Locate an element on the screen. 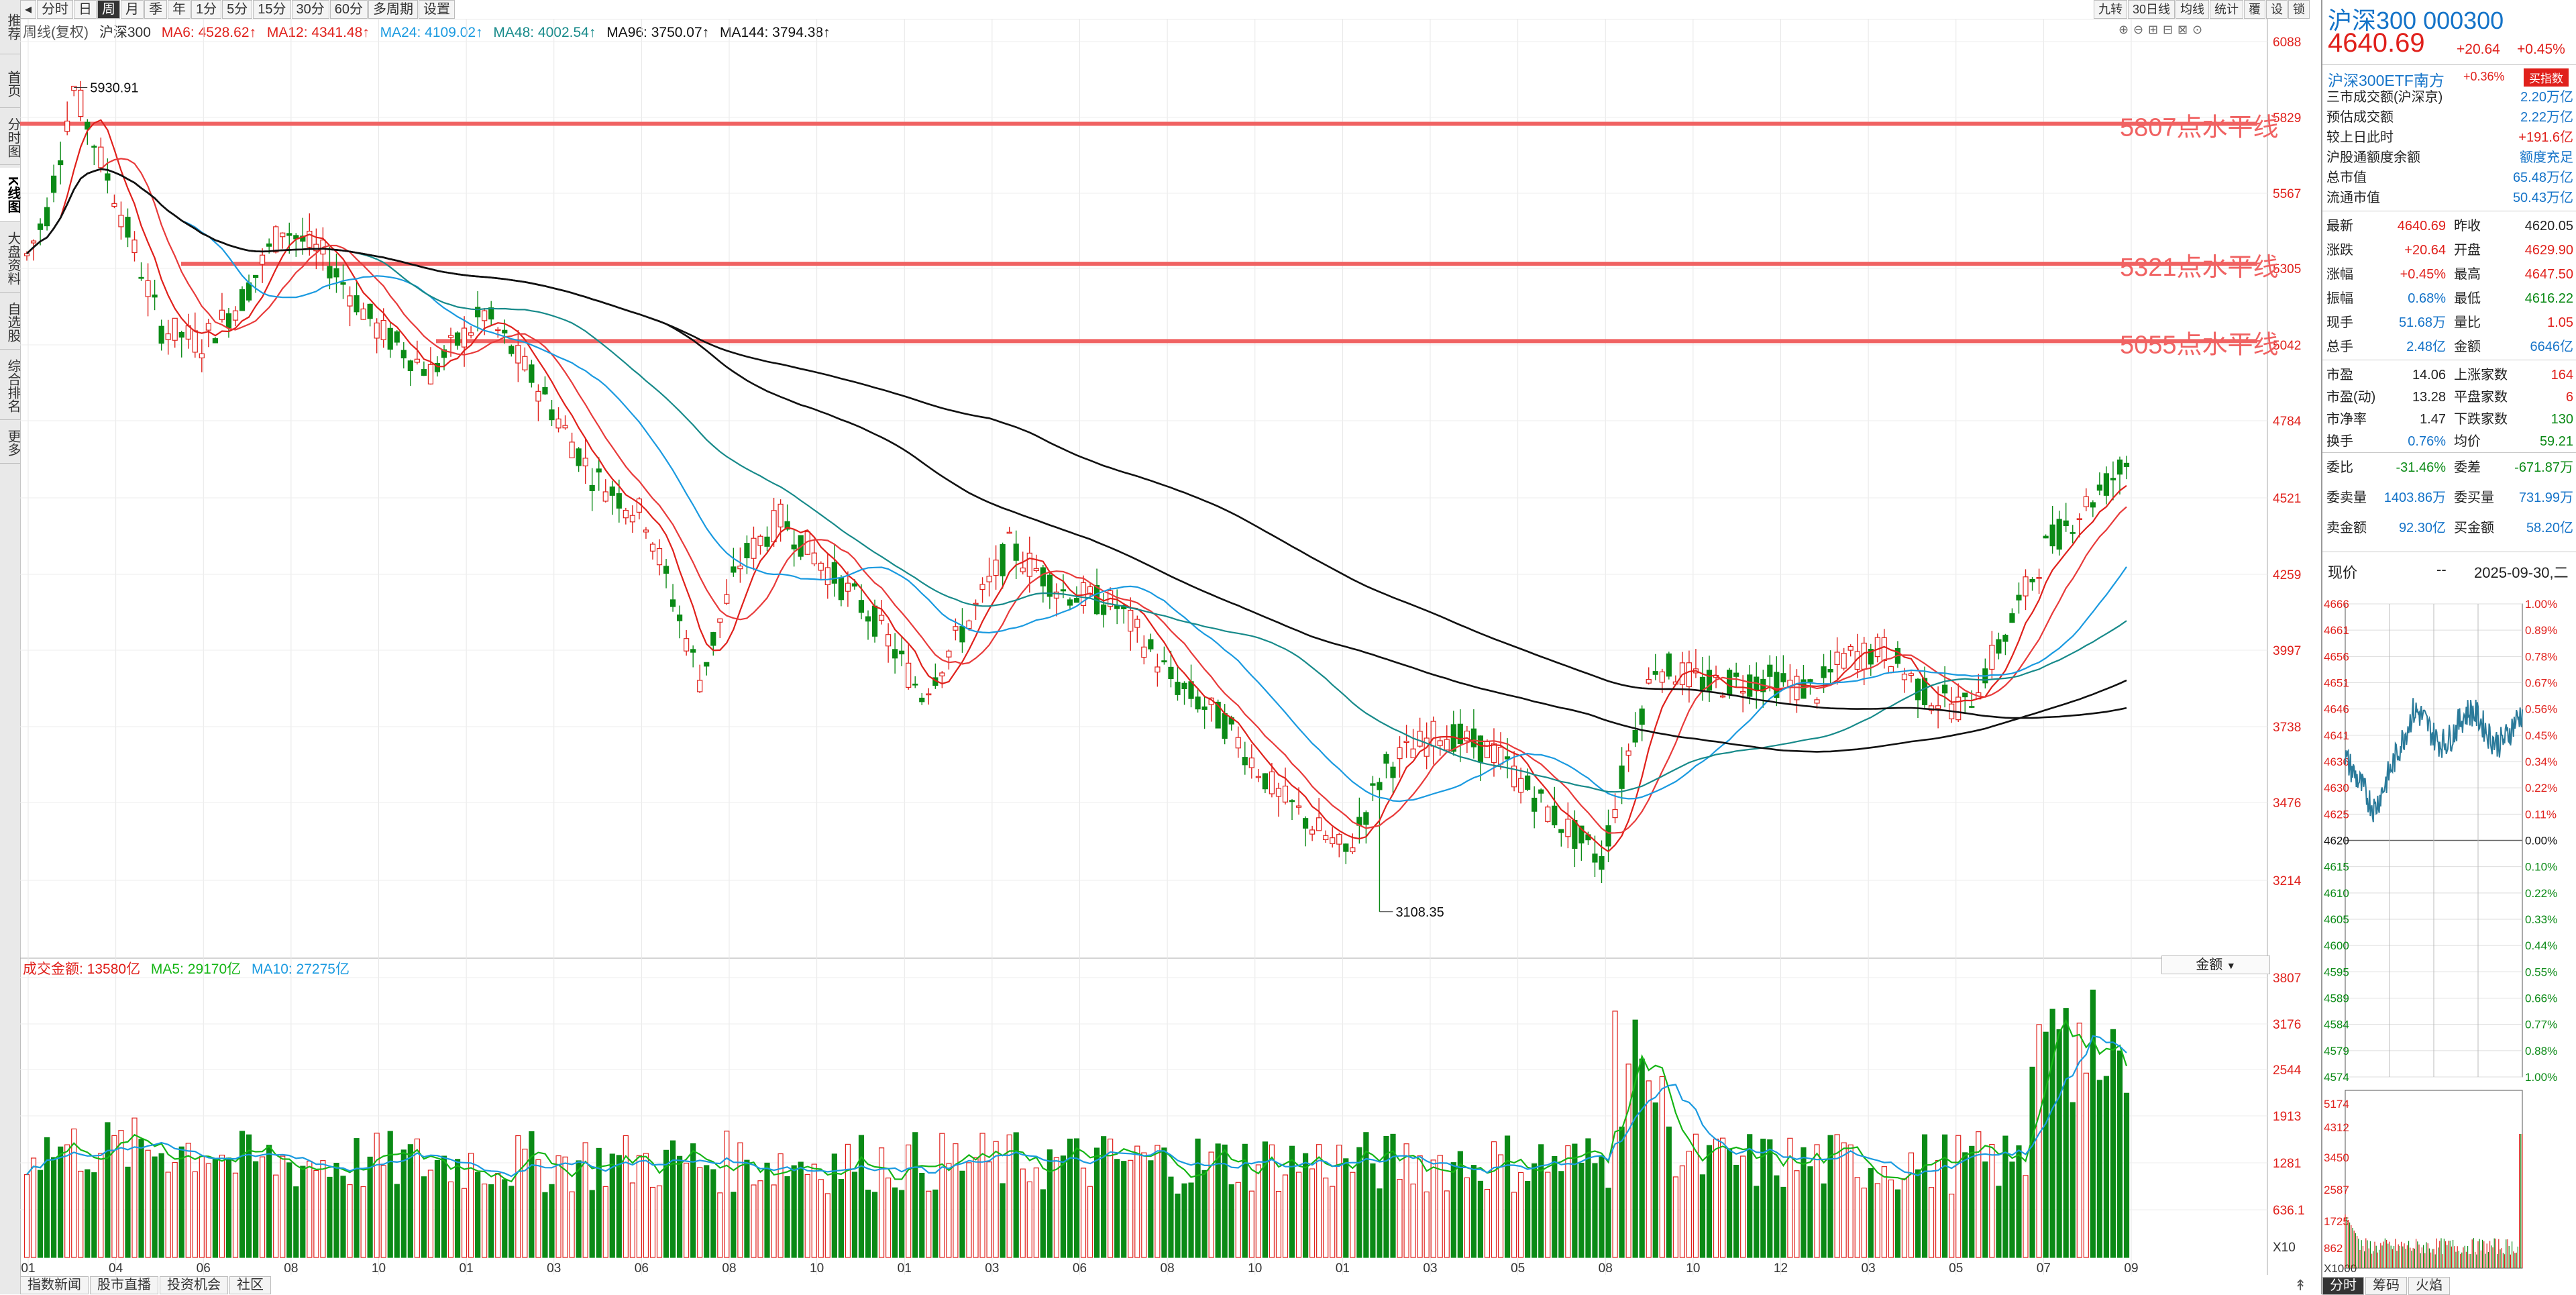  collapse-up-icon: ↟ is located at coordinates (2300, 1285).